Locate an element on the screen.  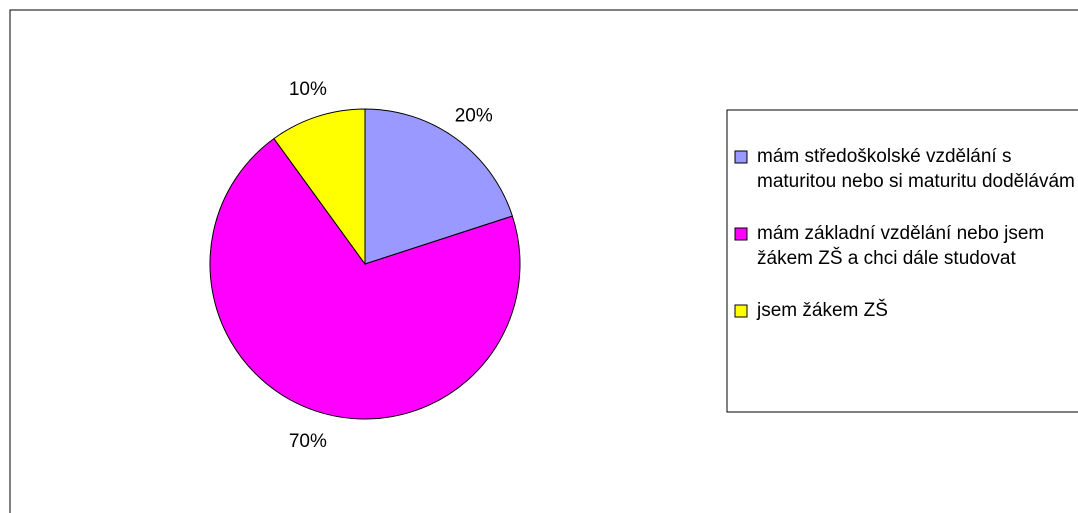
data-label: 20% is located at coordinates (474, 115).